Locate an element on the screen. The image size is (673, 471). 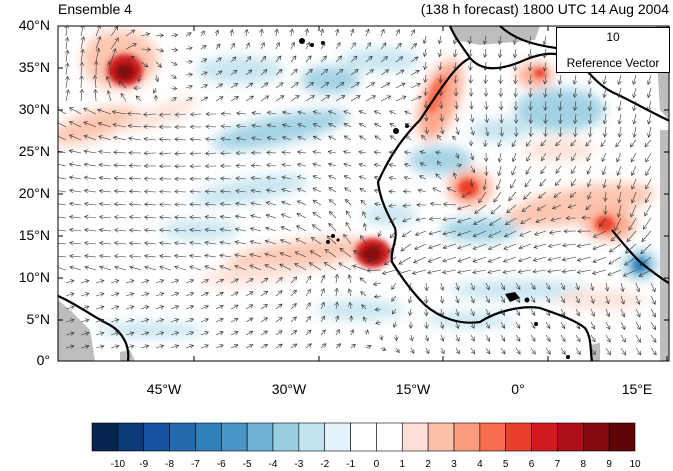
colorbar-tick-label: -10 is located at coordinates (118, 464).